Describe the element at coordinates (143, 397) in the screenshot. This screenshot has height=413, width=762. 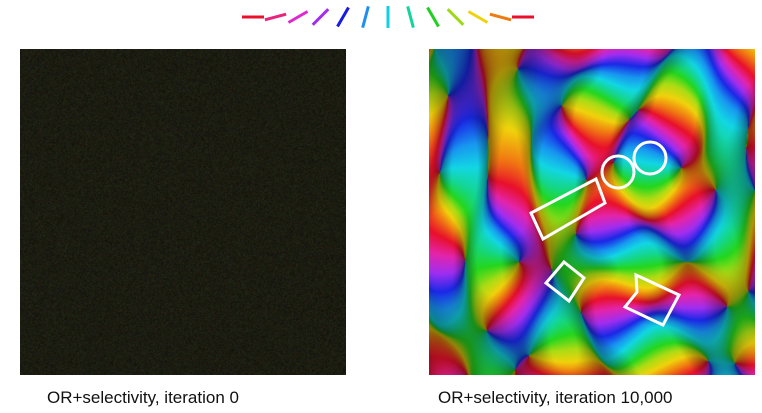
I see `caption-iteration-0: OR+selectivity, iteration 0` at that location.